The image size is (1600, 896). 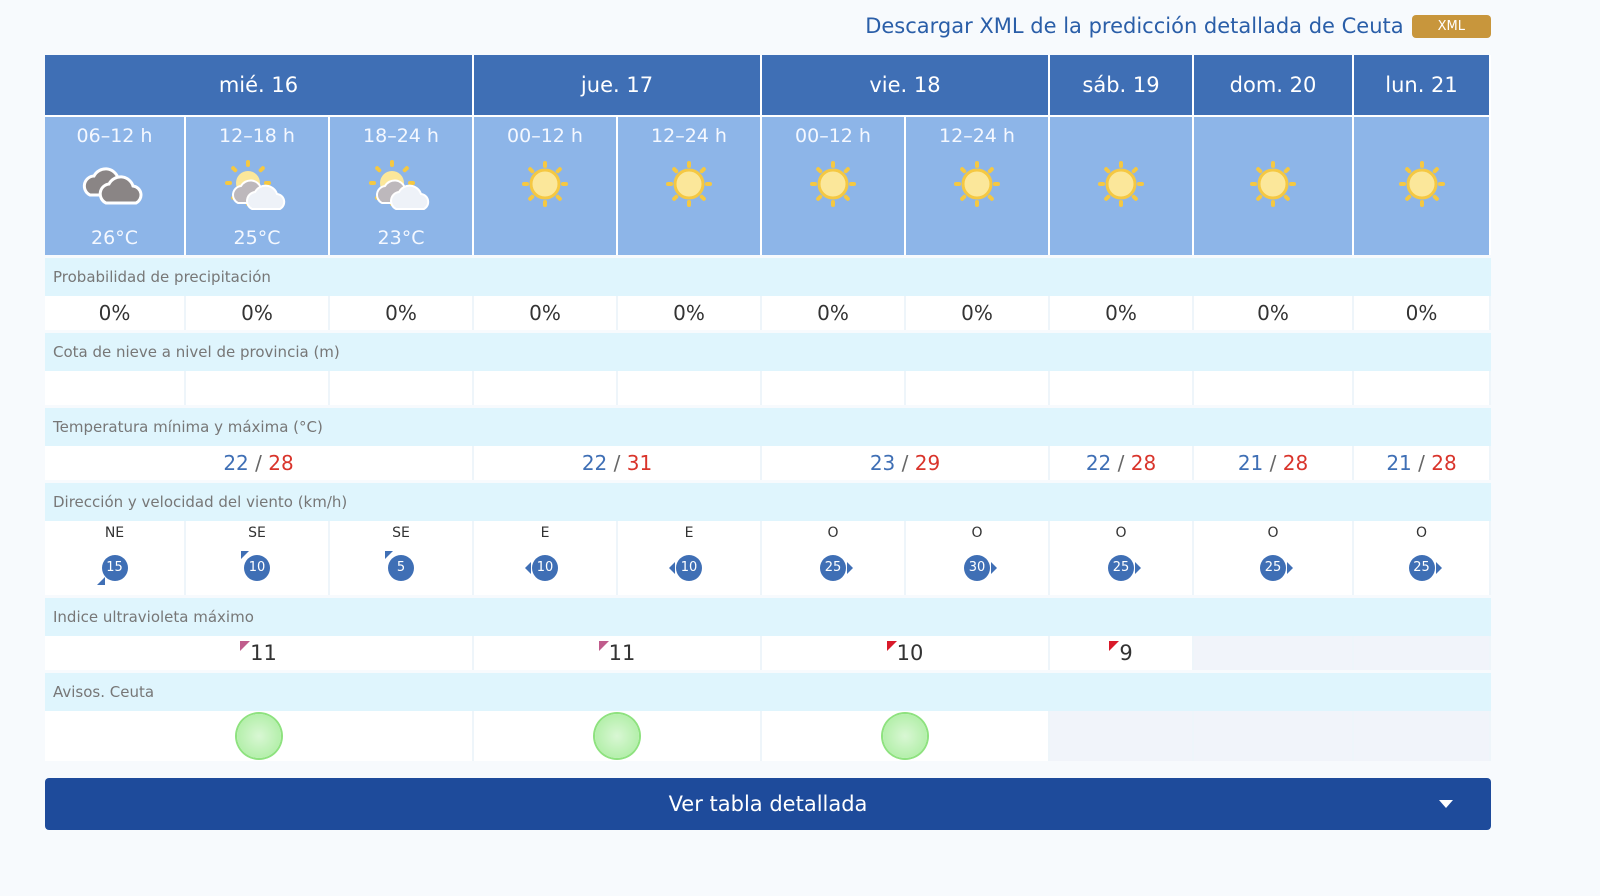 What do you see at coordinates (236, 463) in the screenshot?
I see `temp-min: 22` at bounding box center [236, 463].